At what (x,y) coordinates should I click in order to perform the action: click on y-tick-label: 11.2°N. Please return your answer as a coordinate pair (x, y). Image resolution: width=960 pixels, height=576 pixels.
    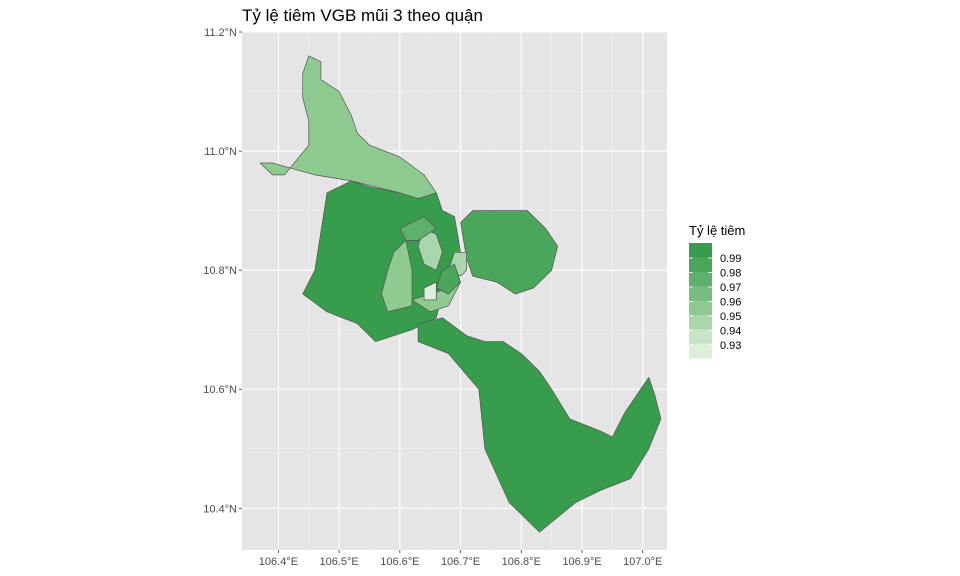
    Looking at the image, I should click on (220, 33).